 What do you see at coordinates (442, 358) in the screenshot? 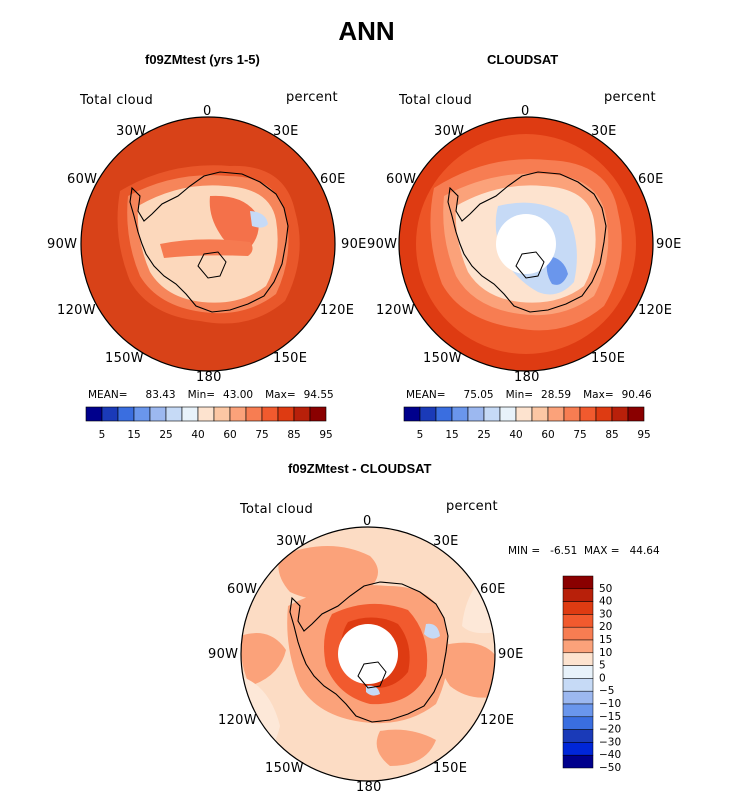
I see `panel-2-lon-150w: 150W` at bounding box center [442, 358].